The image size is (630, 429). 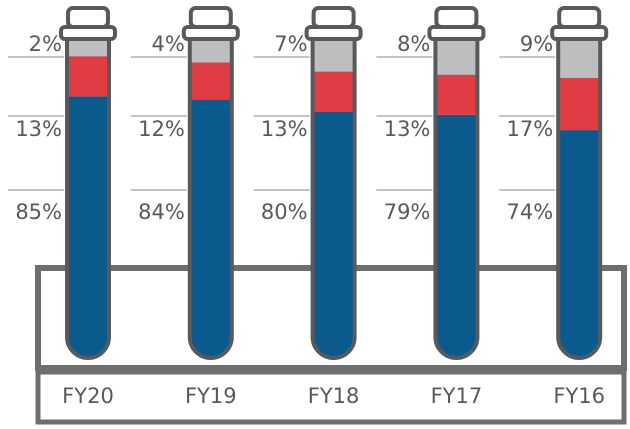 What do you see at coordinates (88, 396) in the screenshot?
I see `x-tick-label: FY20` at bounding box center [88, 396].